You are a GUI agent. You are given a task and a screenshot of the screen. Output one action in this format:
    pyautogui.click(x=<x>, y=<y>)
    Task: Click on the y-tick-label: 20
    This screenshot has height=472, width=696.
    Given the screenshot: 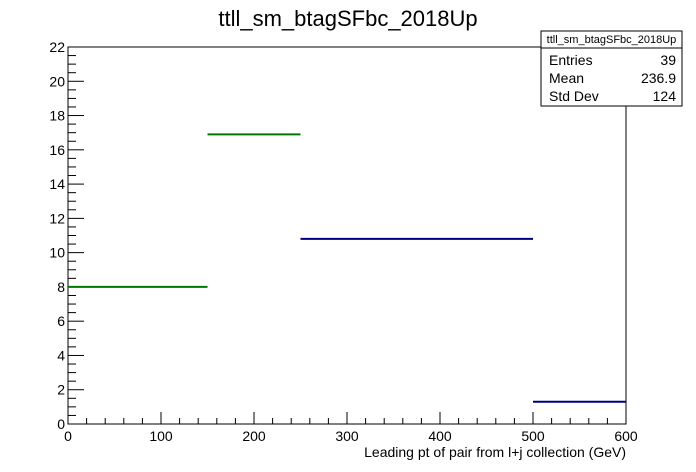 What is the action you would take?
    pyautogui.click(x=57, y=81)
    